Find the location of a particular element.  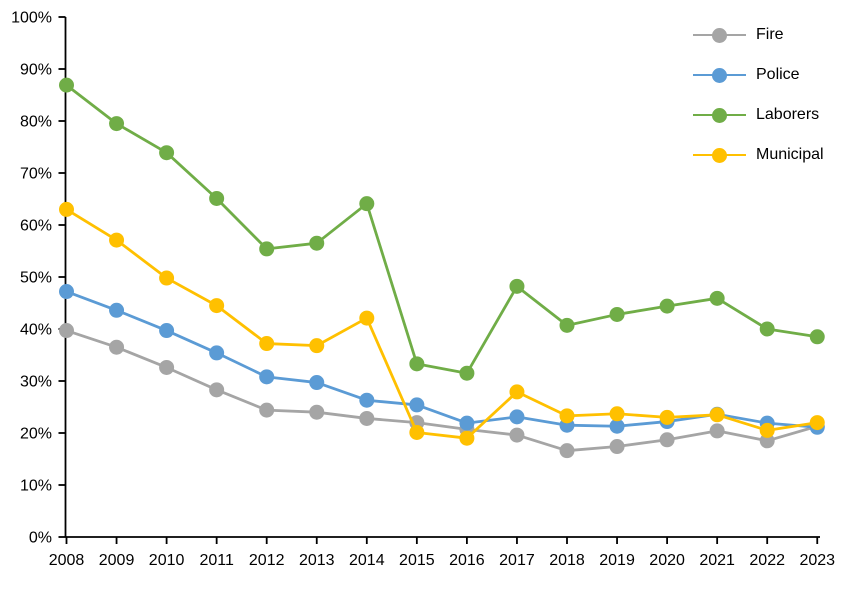

legend-label: Police is located at coordinates (778, 74).